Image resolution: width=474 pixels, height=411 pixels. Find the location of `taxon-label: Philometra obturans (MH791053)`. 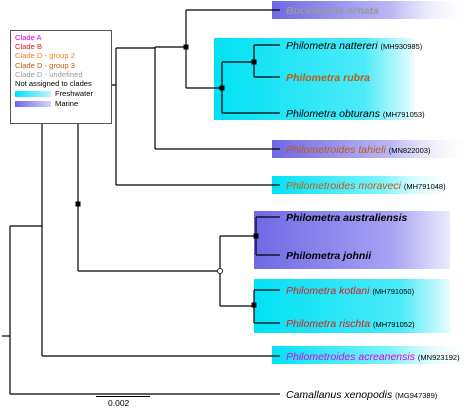

taxon-label: Philometra obturans (MH791053) is located at coordinates (355, 114).